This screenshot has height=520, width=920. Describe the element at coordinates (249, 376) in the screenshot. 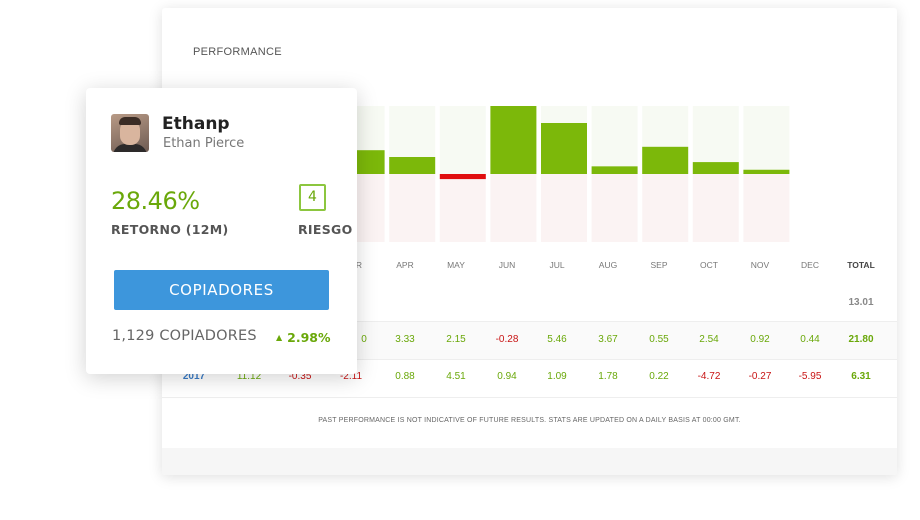

I see `row-cell: 11.12` at that location.